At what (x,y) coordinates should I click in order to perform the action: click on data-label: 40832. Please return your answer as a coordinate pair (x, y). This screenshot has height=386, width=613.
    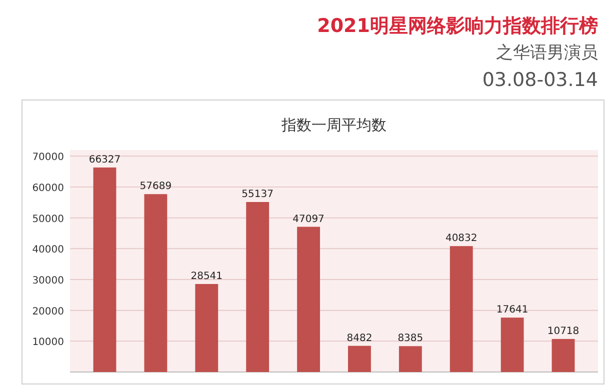
    Looking at the image, I should click on (461, 238).